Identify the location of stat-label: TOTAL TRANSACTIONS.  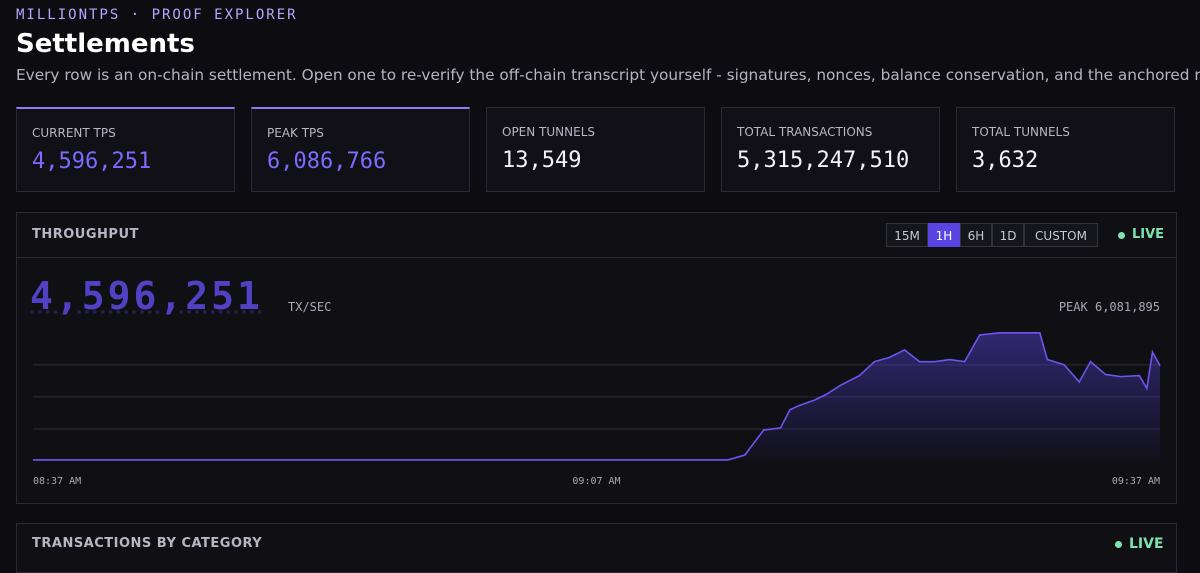
(805, 132).